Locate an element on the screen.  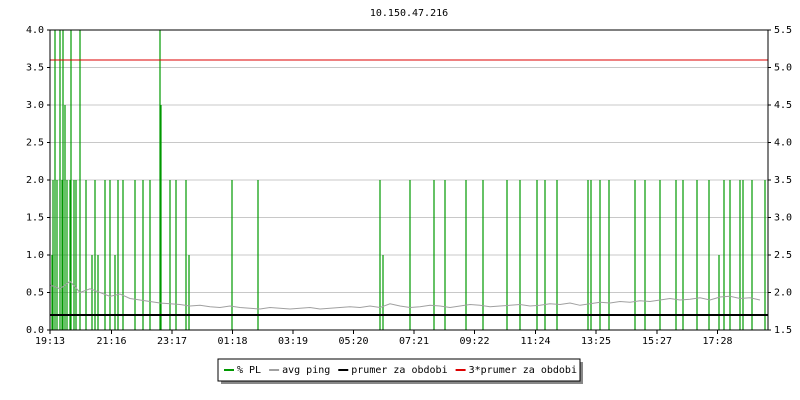
x-tick-label: 01:18 is located at coordinates (232, 341).